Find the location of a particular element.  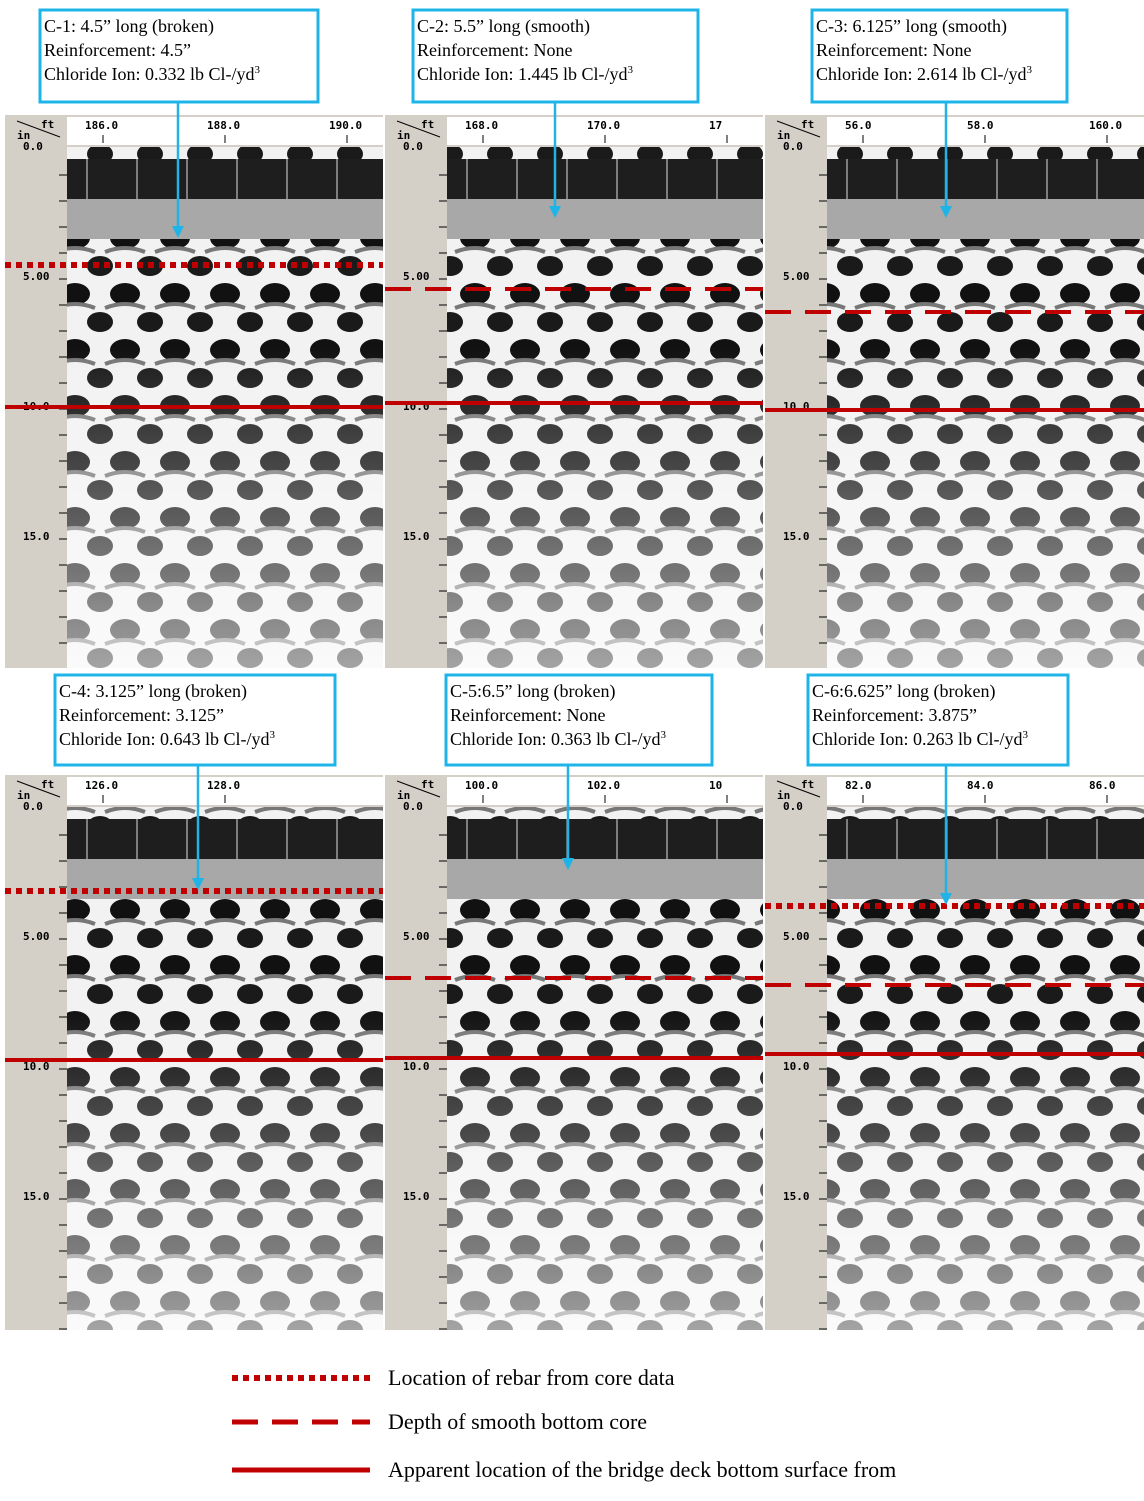

callout-text: Chloride Ion: 0.332 lb Cl-/yd3 is located at coordinates (152, 74).